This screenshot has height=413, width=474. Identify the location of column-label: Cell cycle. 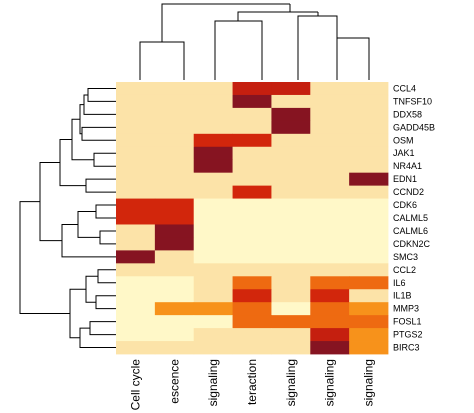
(135, 385).